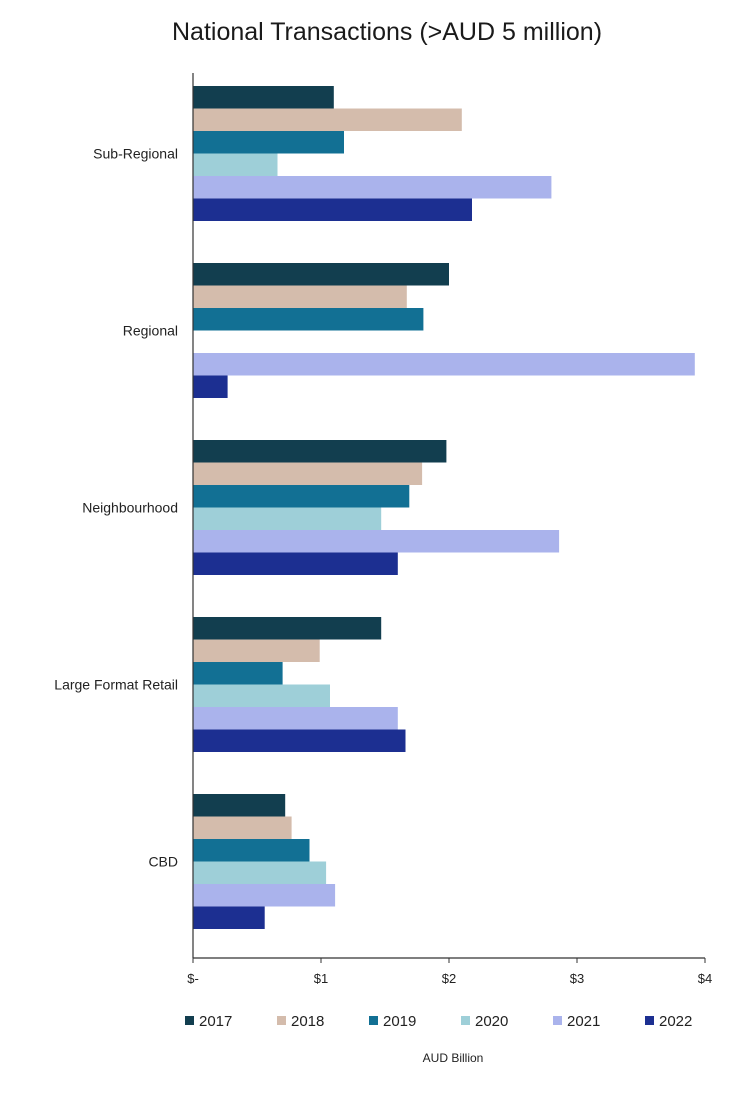 The width and height of the screenshot is (744, 1099). Describe the element at coordinates (163, 862) in the screenshot. I see `category-label: CBD` at that location.